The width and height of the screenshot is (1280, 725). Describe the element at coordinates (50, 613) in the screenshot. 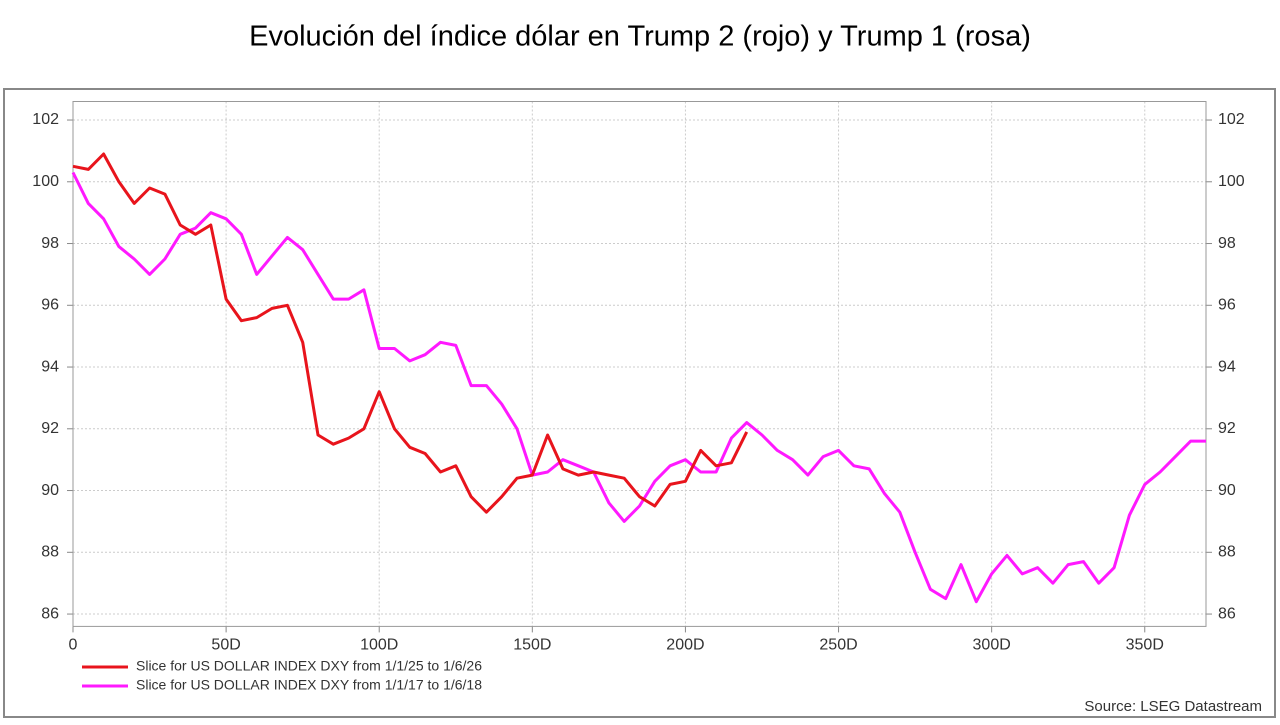

I see `y-tick-label: 86` at that location.